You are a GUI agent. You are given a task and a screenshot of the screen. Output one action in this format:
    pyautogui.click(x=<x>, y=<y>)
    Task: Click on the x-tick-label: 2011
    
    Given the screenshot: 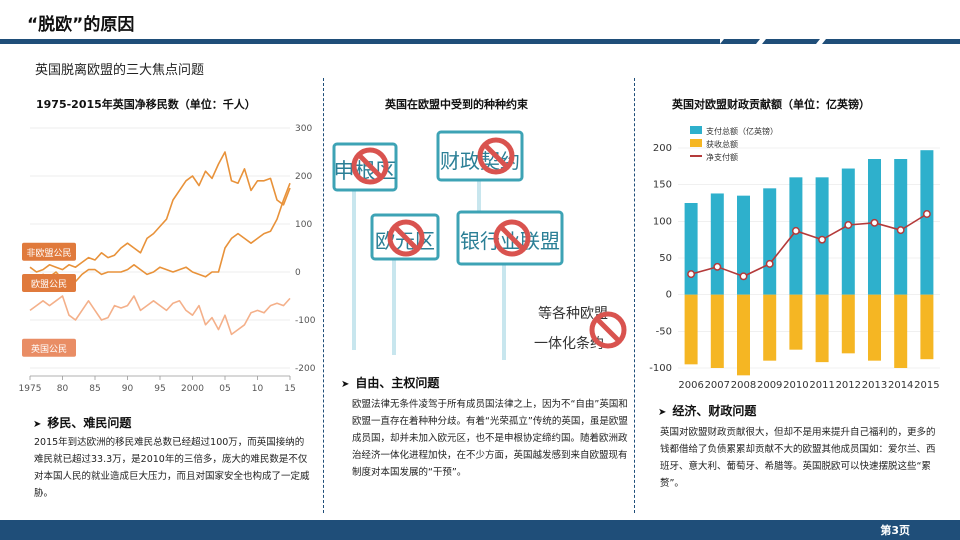 What is the action you would take?
    pyautogui.click(x=821, y=385)
    